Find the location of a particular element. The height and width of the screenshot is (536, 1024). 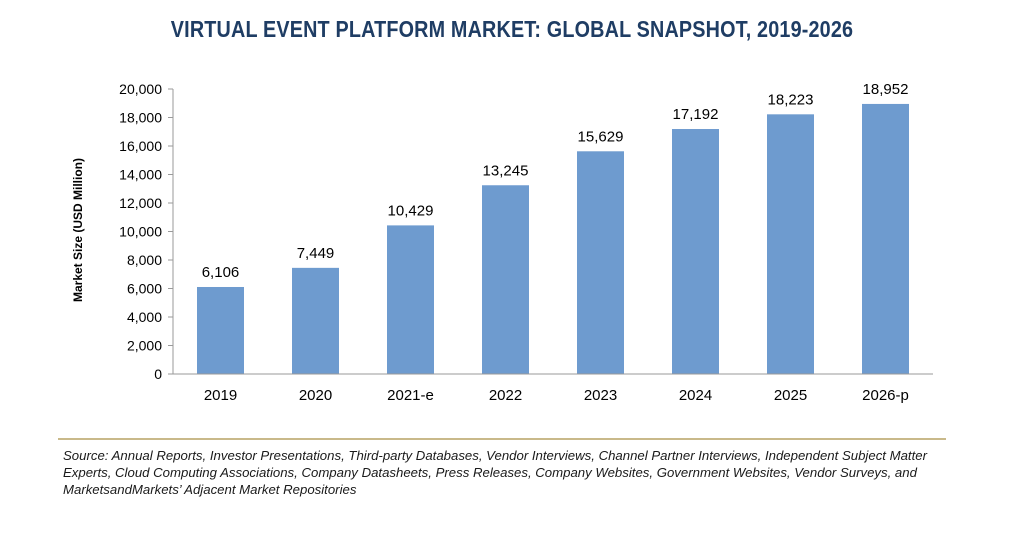

y-tick-label: 18,000 is located at coordinates (140, 118).